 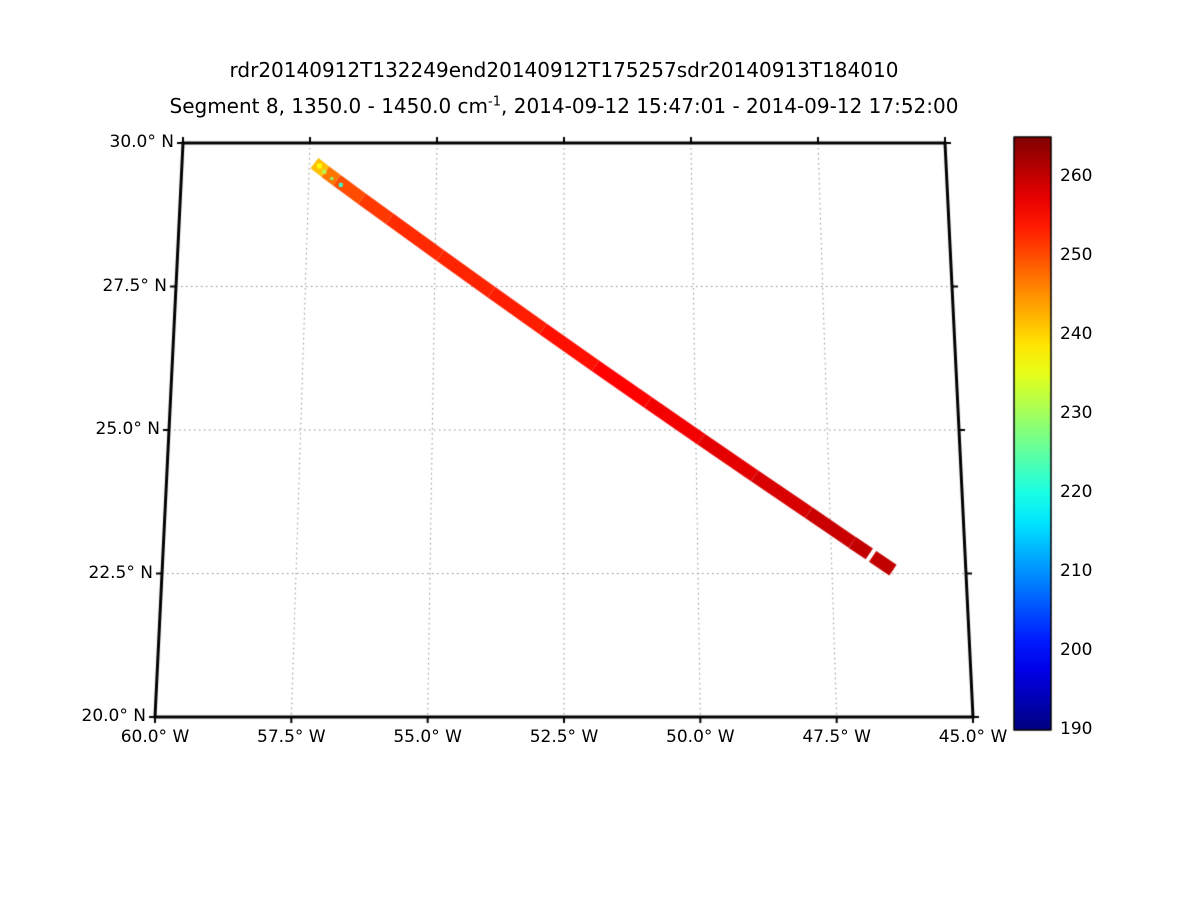 I want to click on colorbar-tick-label: 210, so click(x=1076, y=570).